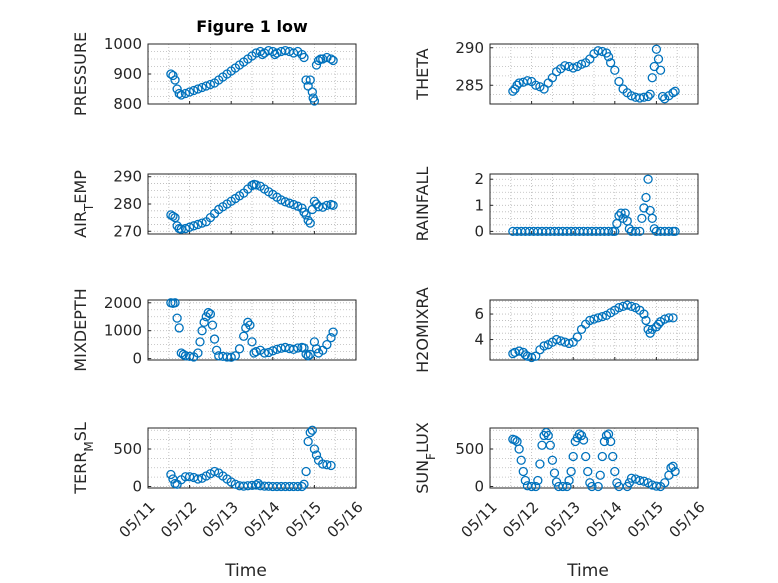 The image size is (778, 583). What do you see at coordinates (252, 26) in the screenshot?
I see `figure-title: Figure 1 low` at bounding box center [252, 26].